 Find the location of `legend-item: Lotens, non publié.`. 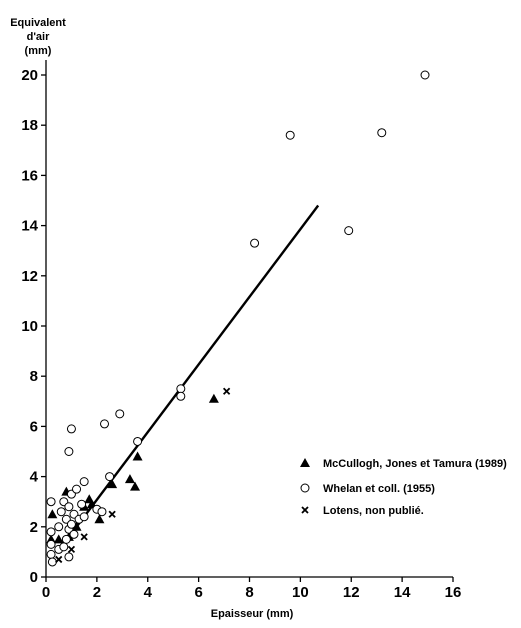

legend-item: Lotens, non publié. is located at coordinates (362, 511).